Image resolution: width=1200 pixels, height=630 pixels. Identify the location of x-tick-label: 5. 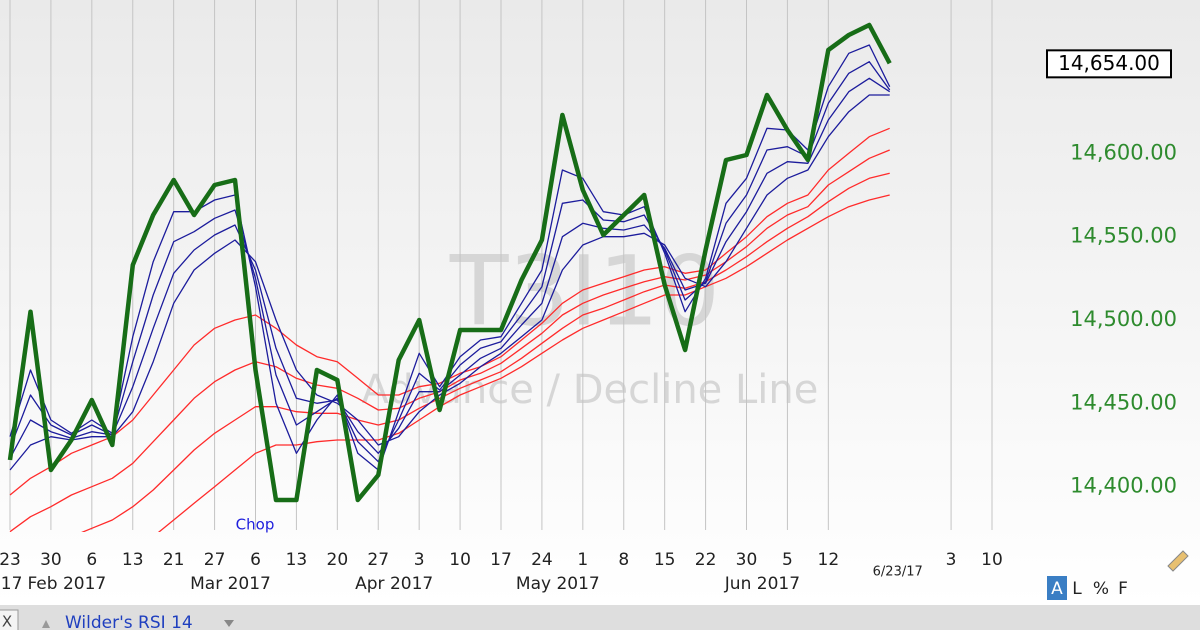
(787, 560).